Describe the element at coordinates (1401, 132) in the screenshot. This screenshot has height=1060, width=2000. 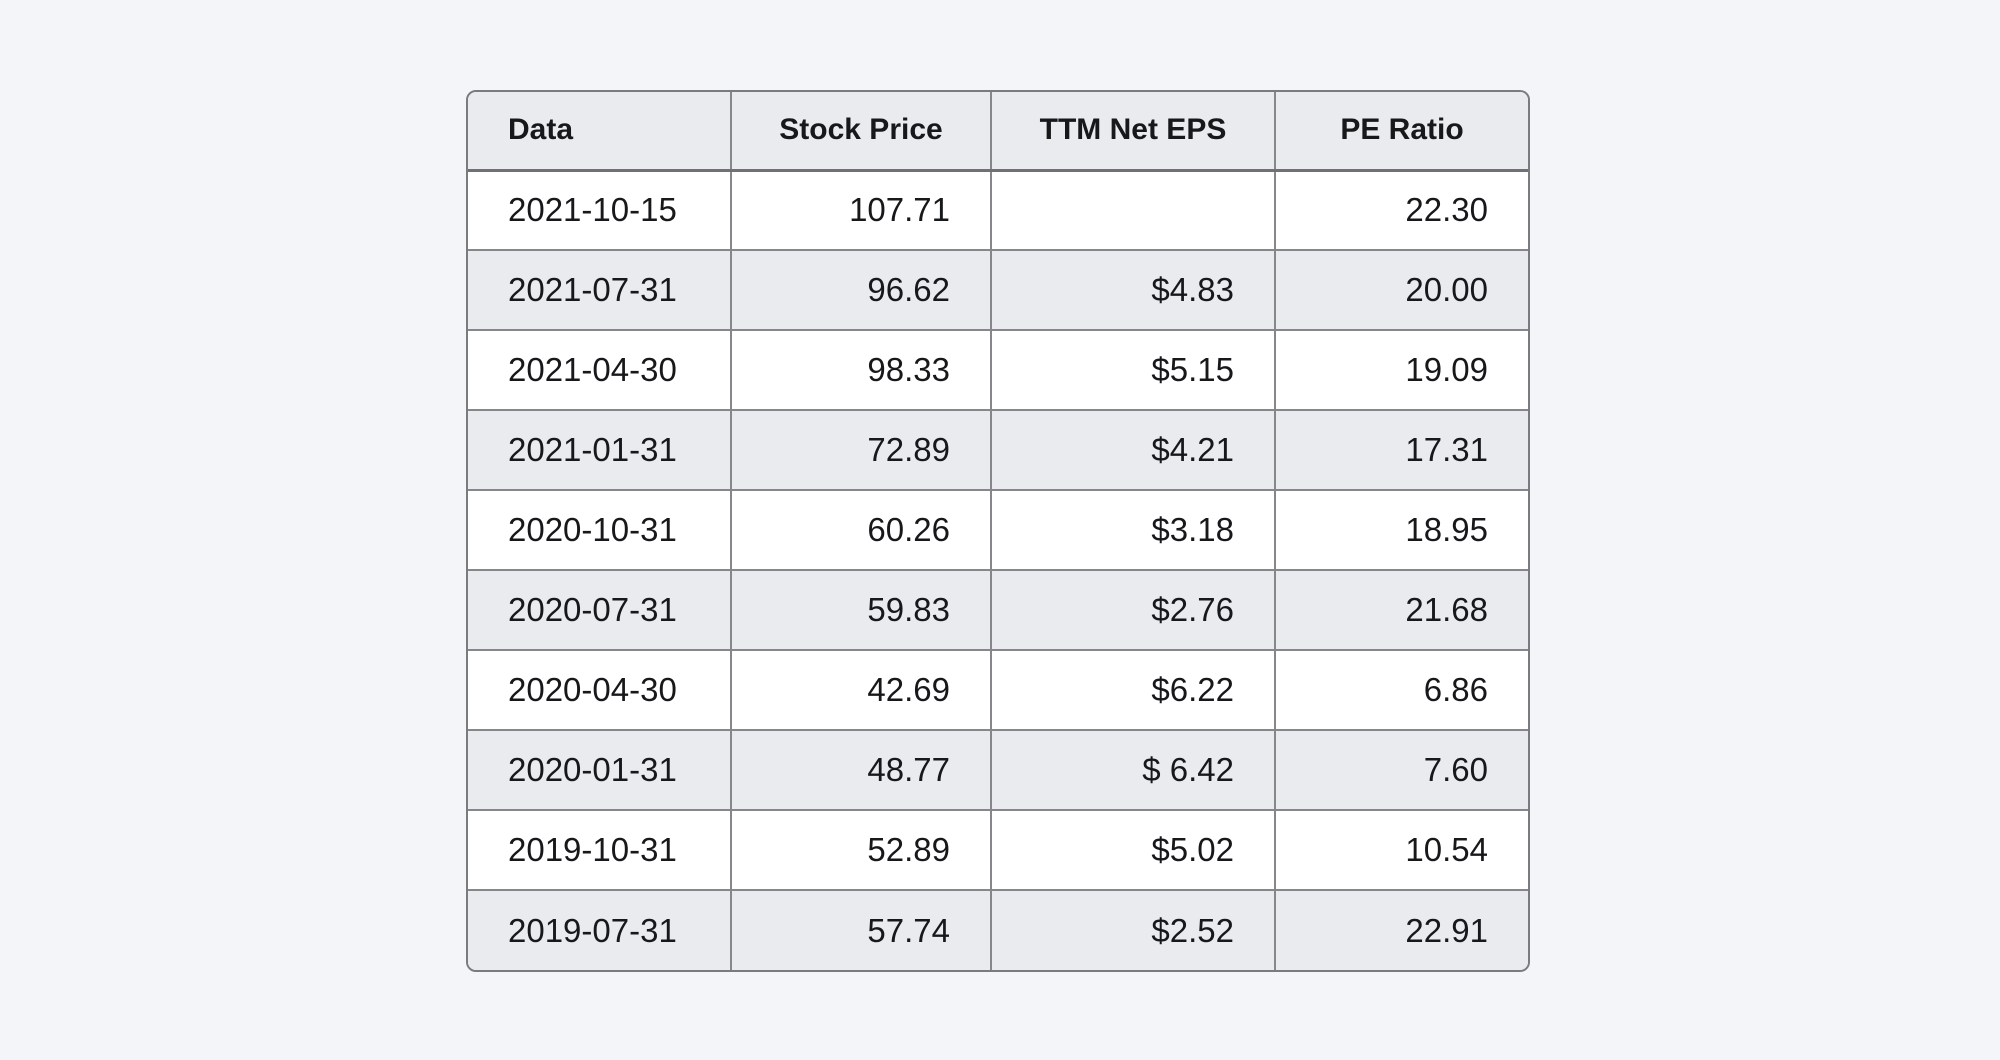
I see `header-pe-ratio: PE Ratio` at that location.